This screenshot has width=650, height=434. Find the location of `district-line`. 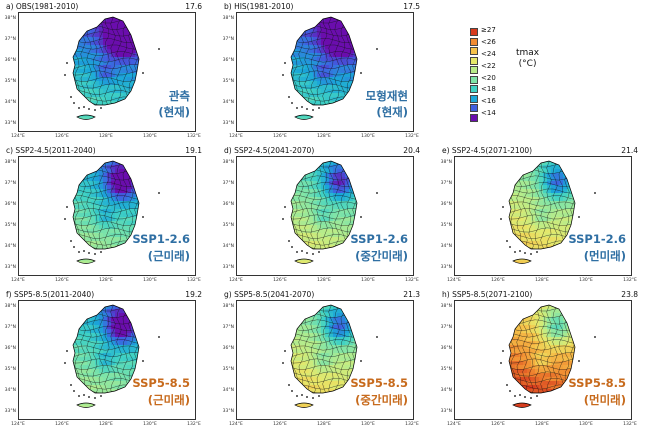

district-line is located at coordinates (106, 367).